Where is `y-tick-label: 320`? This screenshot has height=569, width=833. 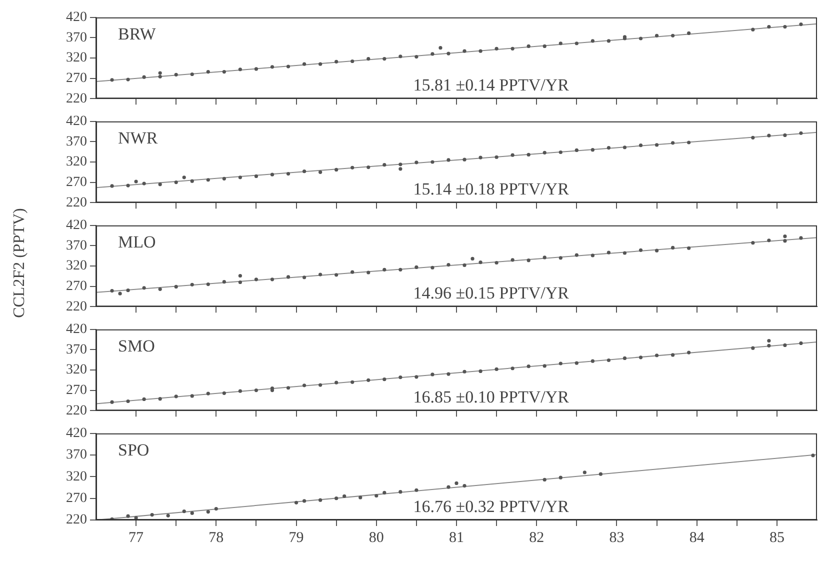 y-tick-label: 320 is located at coordinates (76, 162).